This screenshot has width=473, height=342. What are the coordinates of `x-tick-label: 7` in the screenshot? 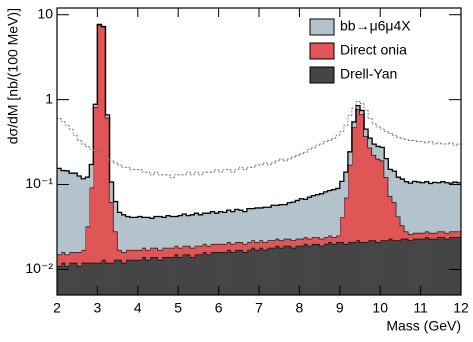 It's located at (259, 308).